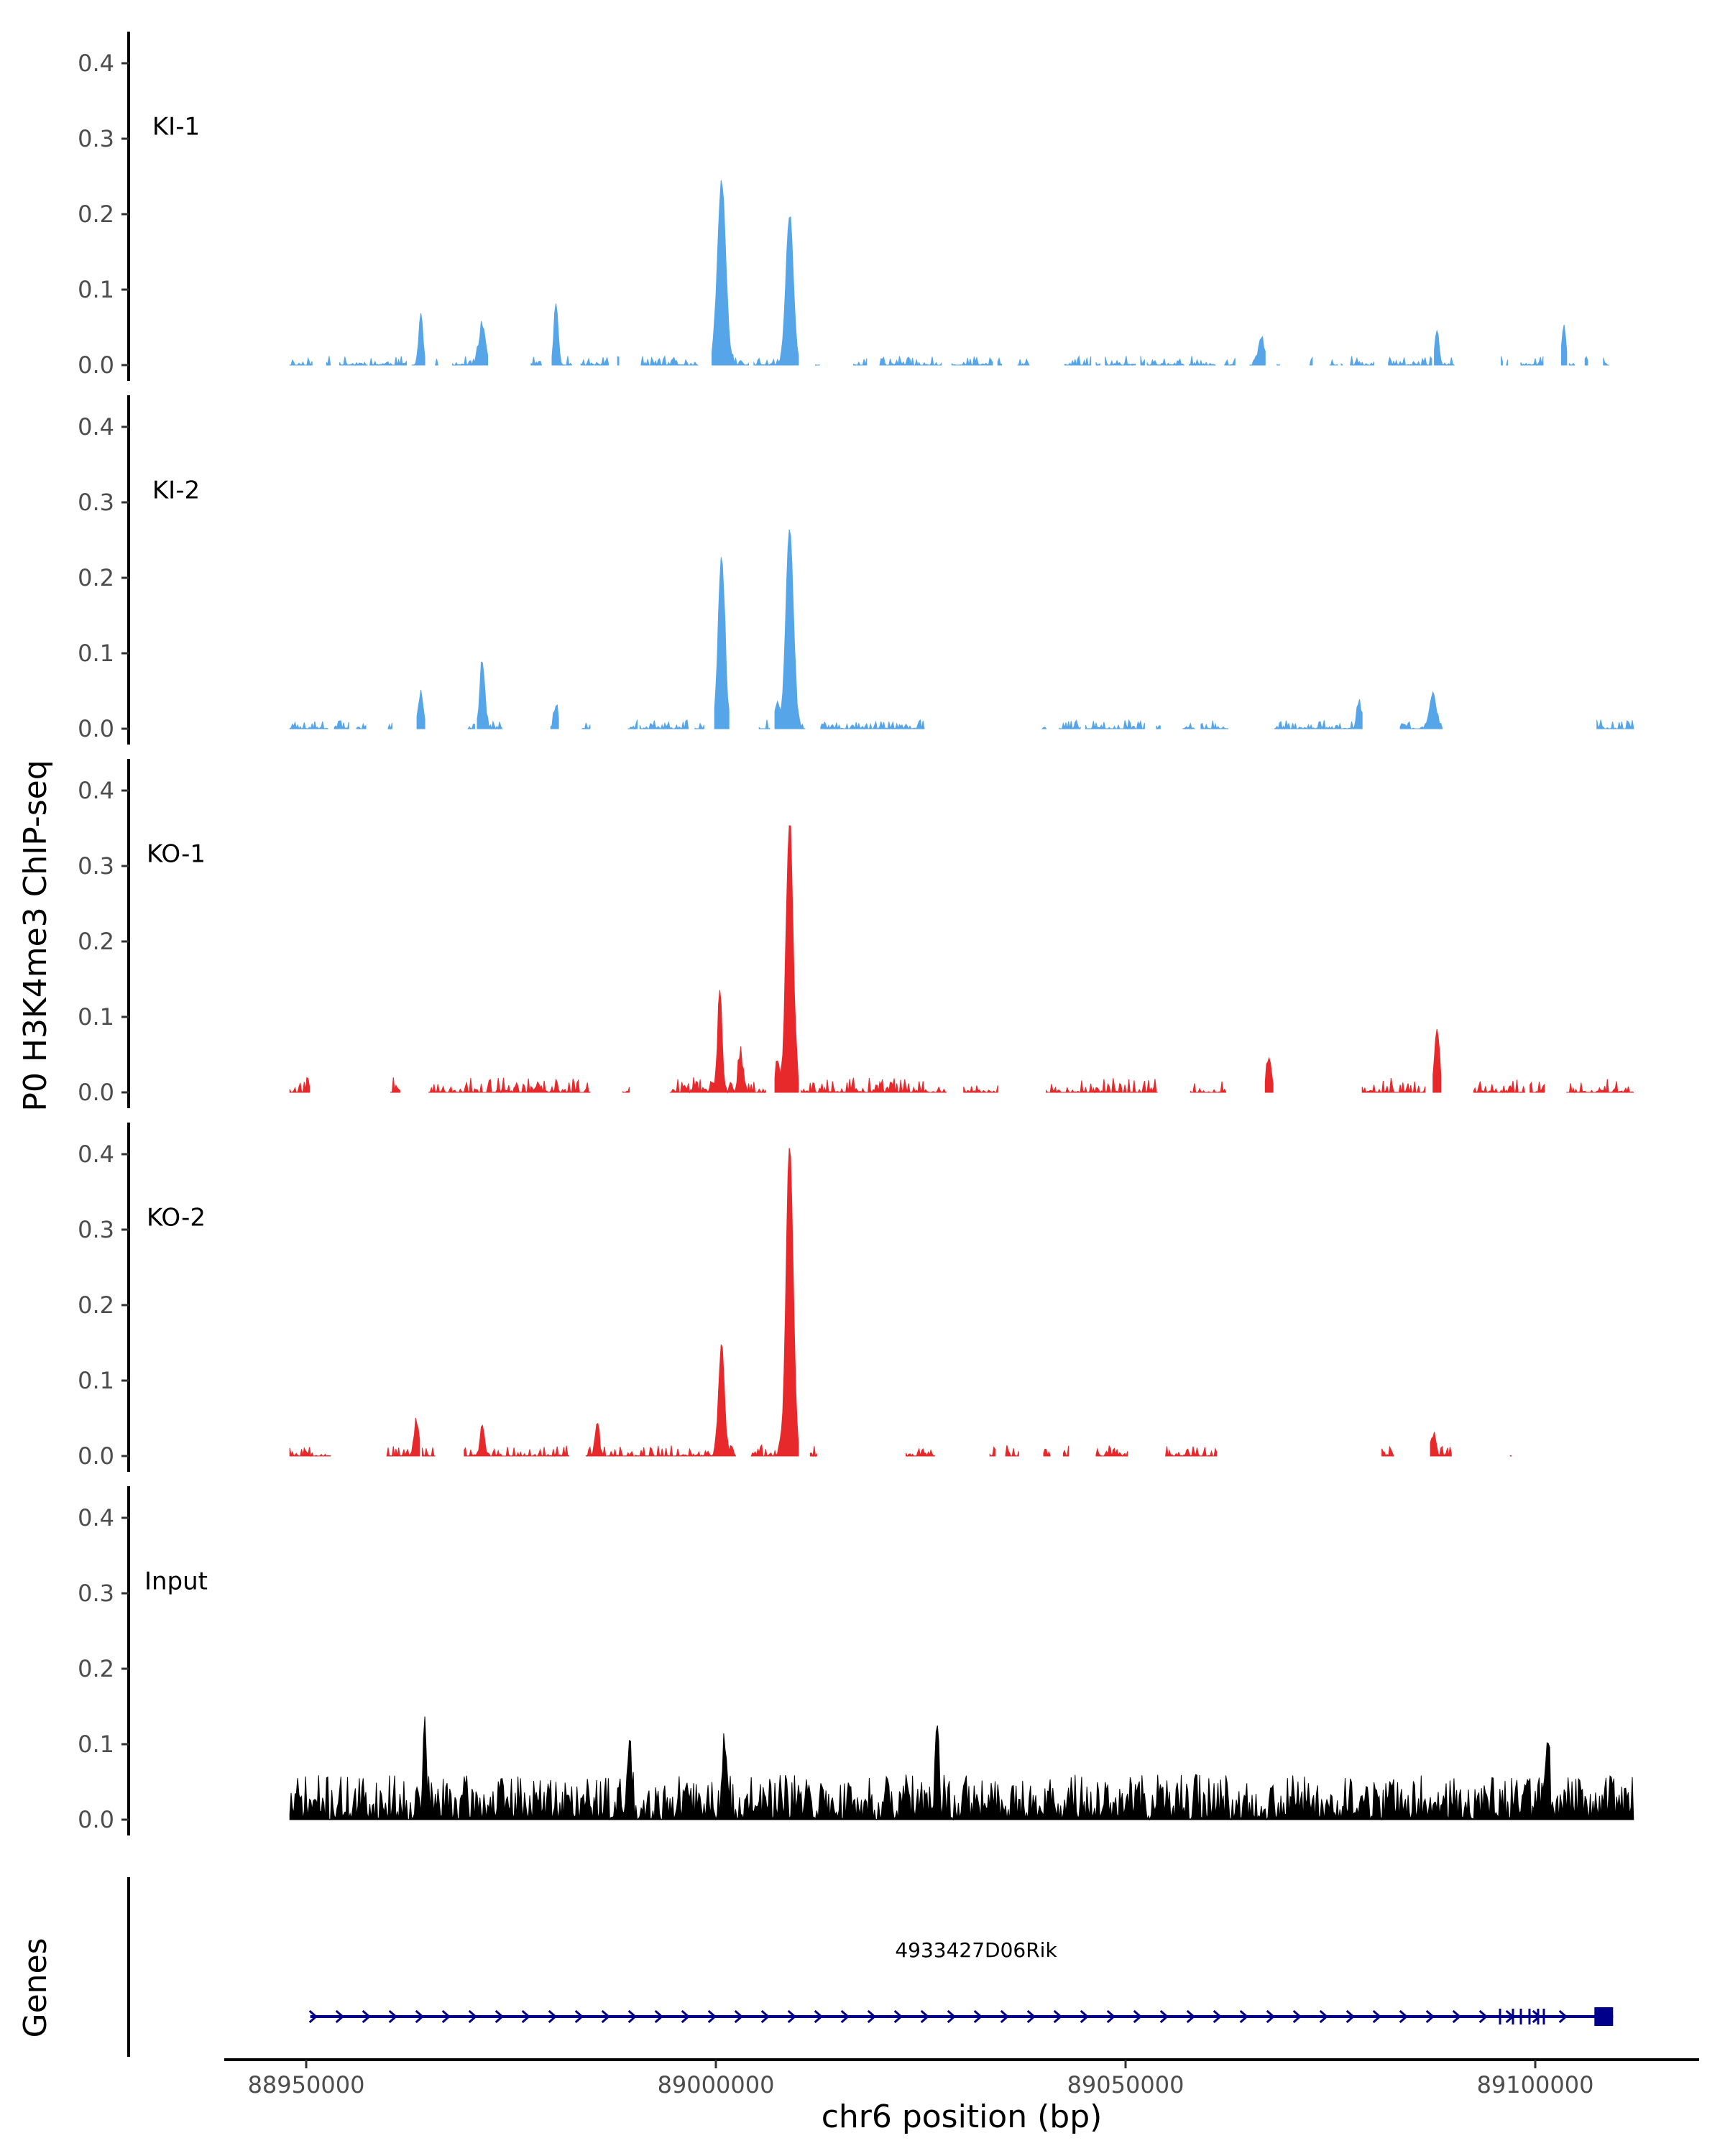 The image size is (1725, 2156). I want to click on x-axis-title: chr6 position (bp), so click(962, 2117).